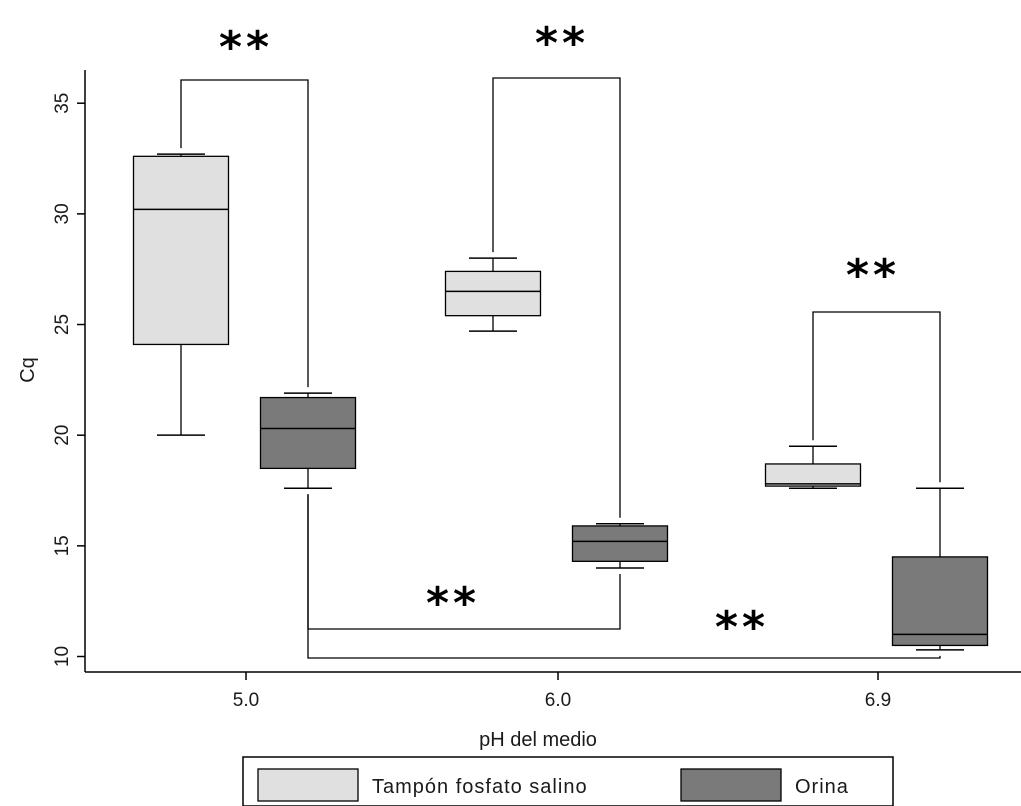  Describe the element at coordinates (538, 740) in the screenshot. I see `x-axis-title: pH del medio` at that location.